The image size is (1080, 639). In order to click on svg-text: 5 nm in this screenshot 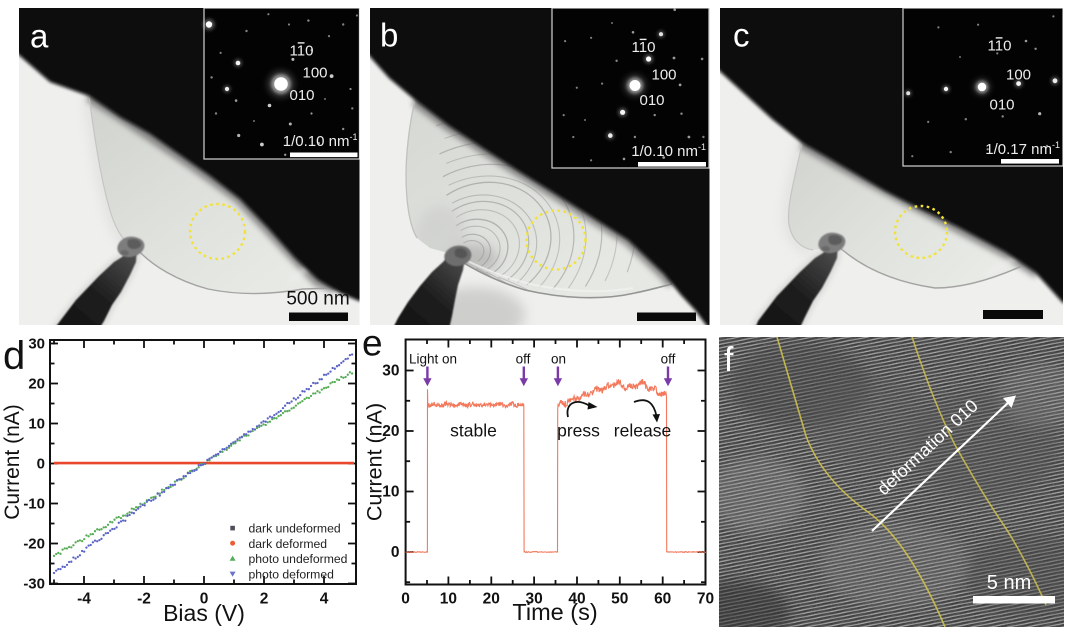, I will do `click(1009, 583)`.